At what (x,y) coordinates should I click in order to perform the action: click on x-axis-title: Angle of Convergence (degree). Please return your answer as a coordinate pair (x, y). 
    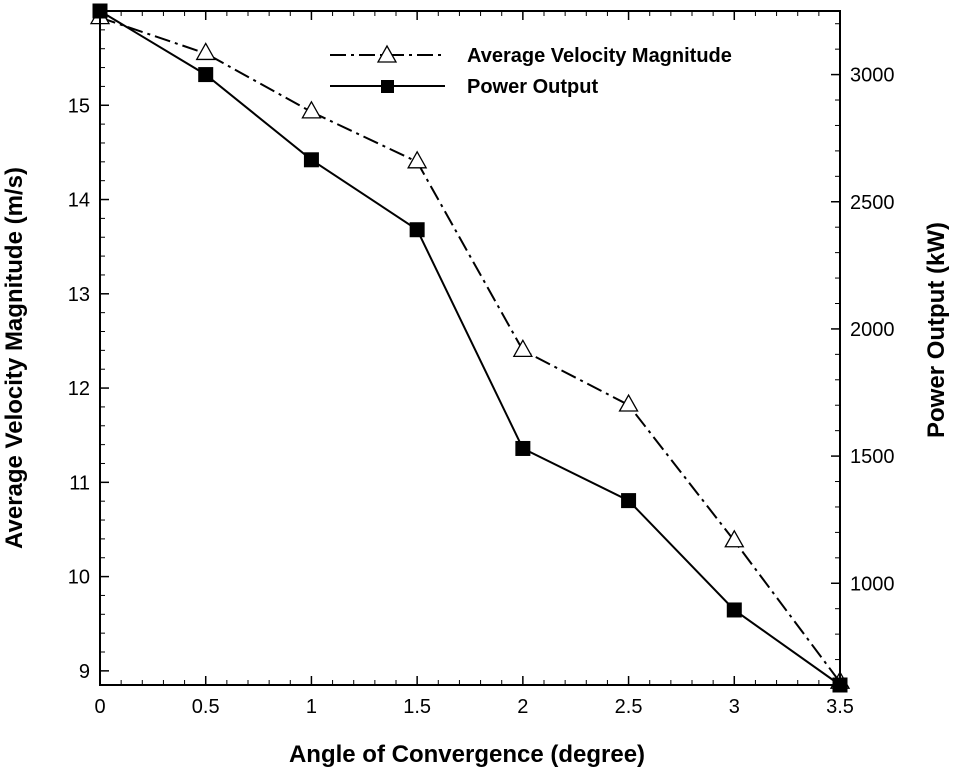
    Looking at the image, I should click on (467, 754).